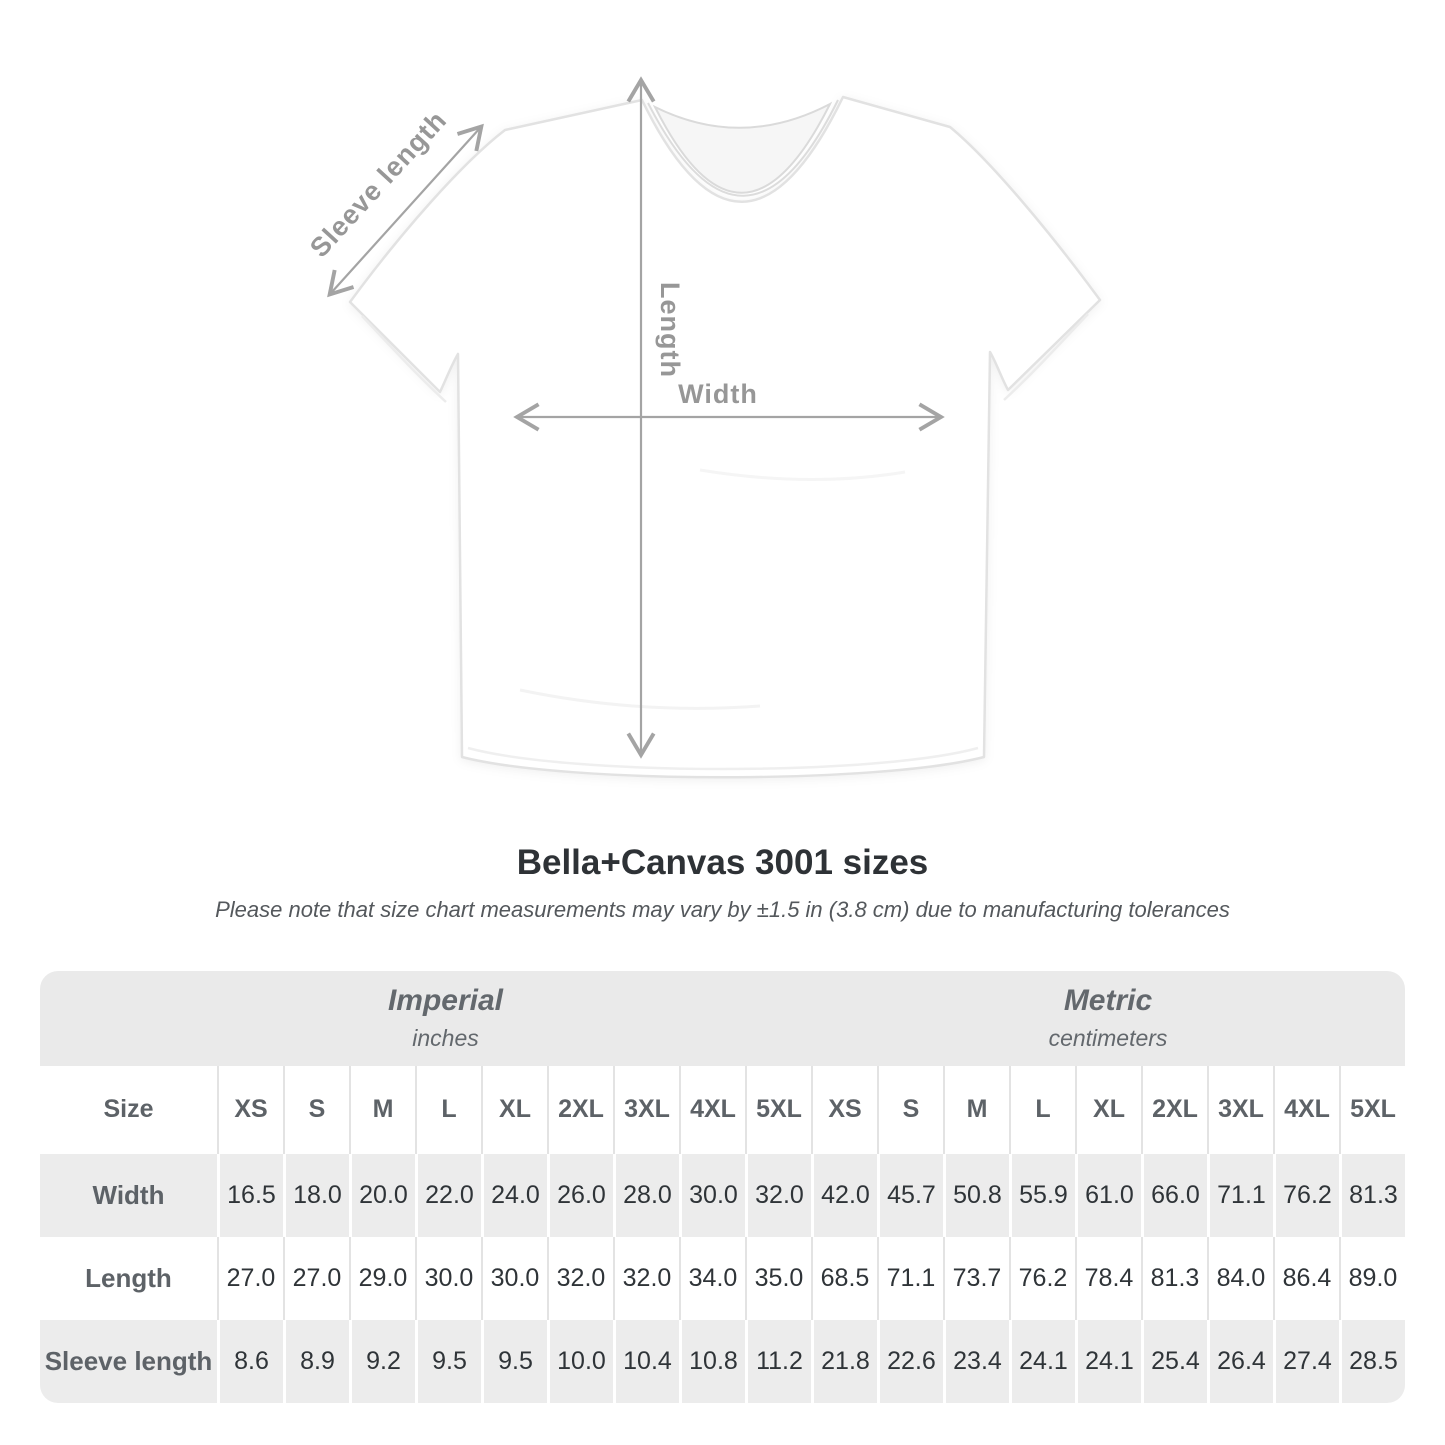 The image size is (1445, 1445). I want to click on unit-group-row: Imperial inches Metric centimeters, so click(722, 1018).